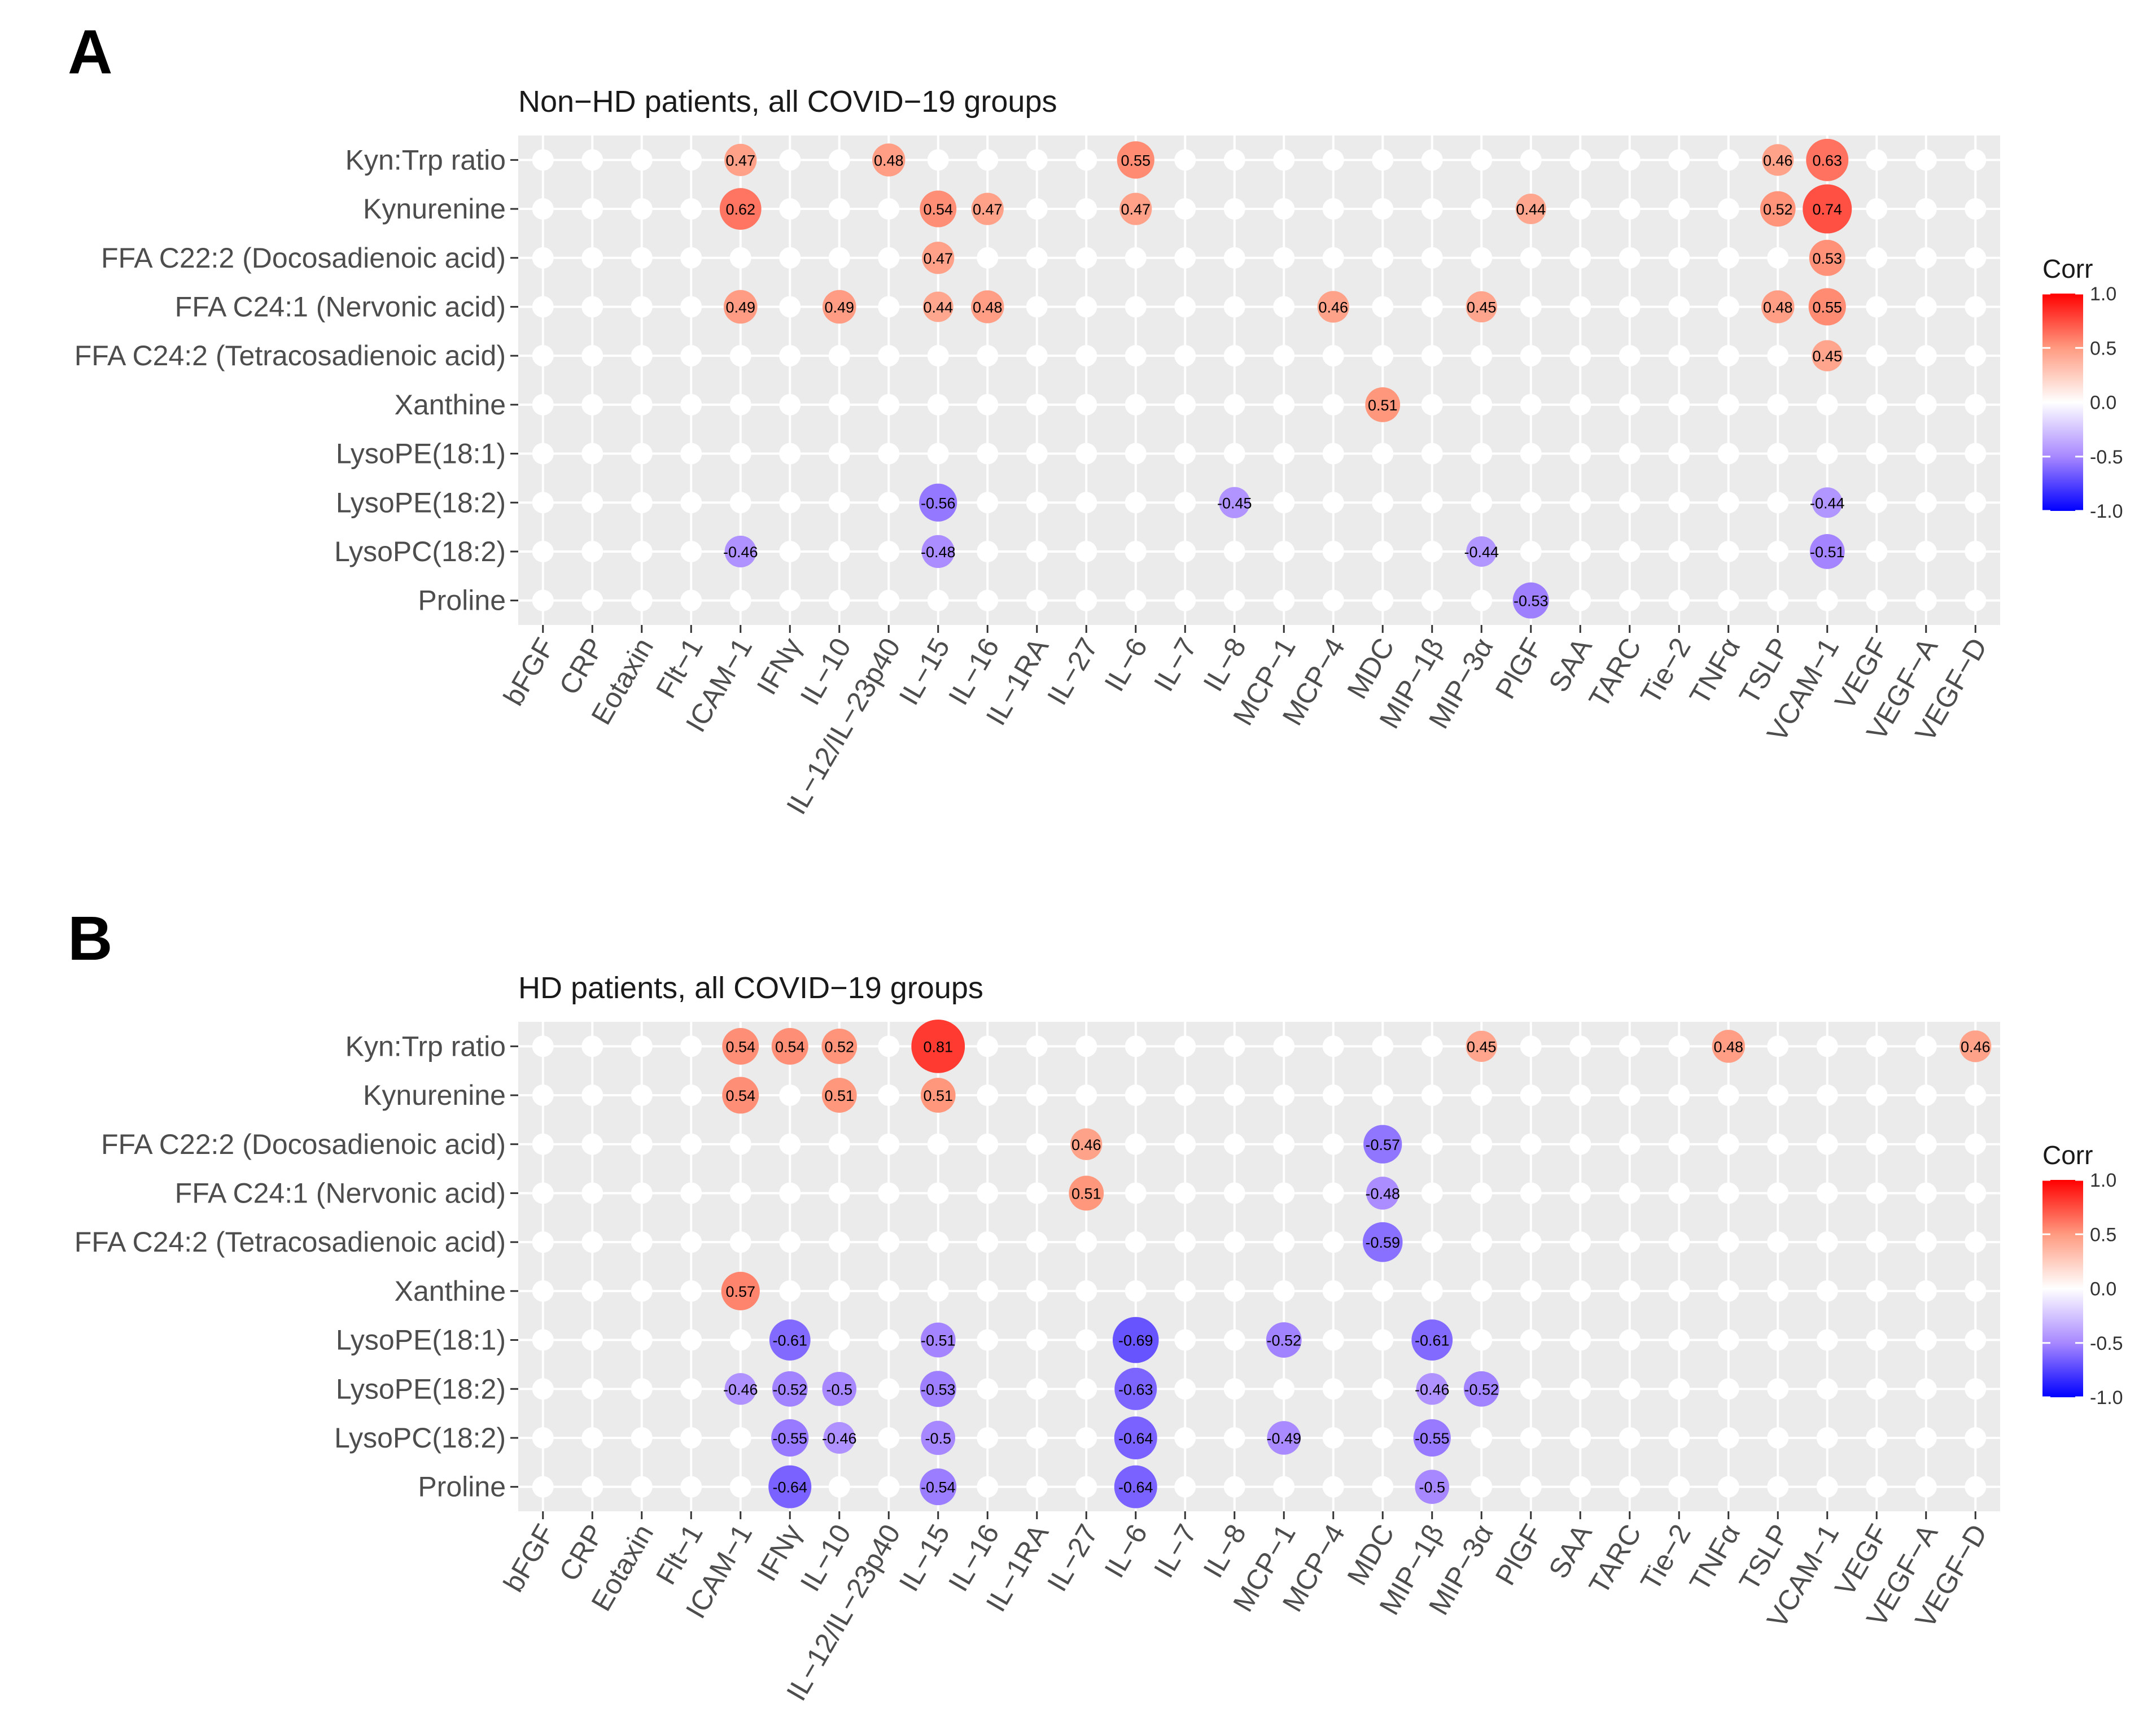 Image resolution: width=2152 pixels, height=1736 pixels. I want to click on x-tick-label: IL−6, so click(1125, 665).